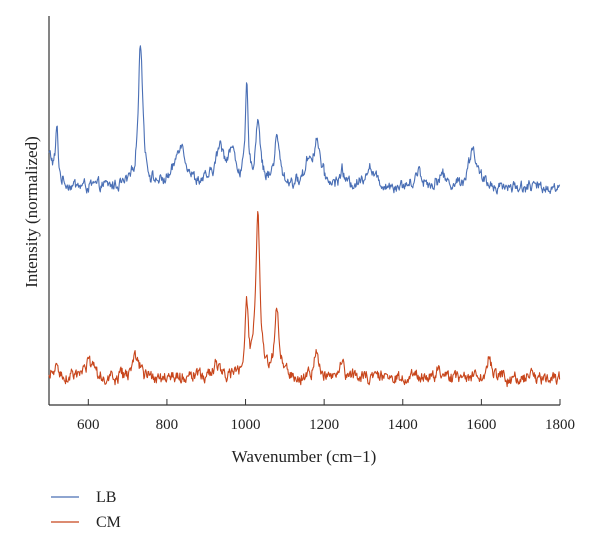  Describe the element at coordinates (324, 425) in the screenshot. I see `x-tick-label: 1200` at that location.